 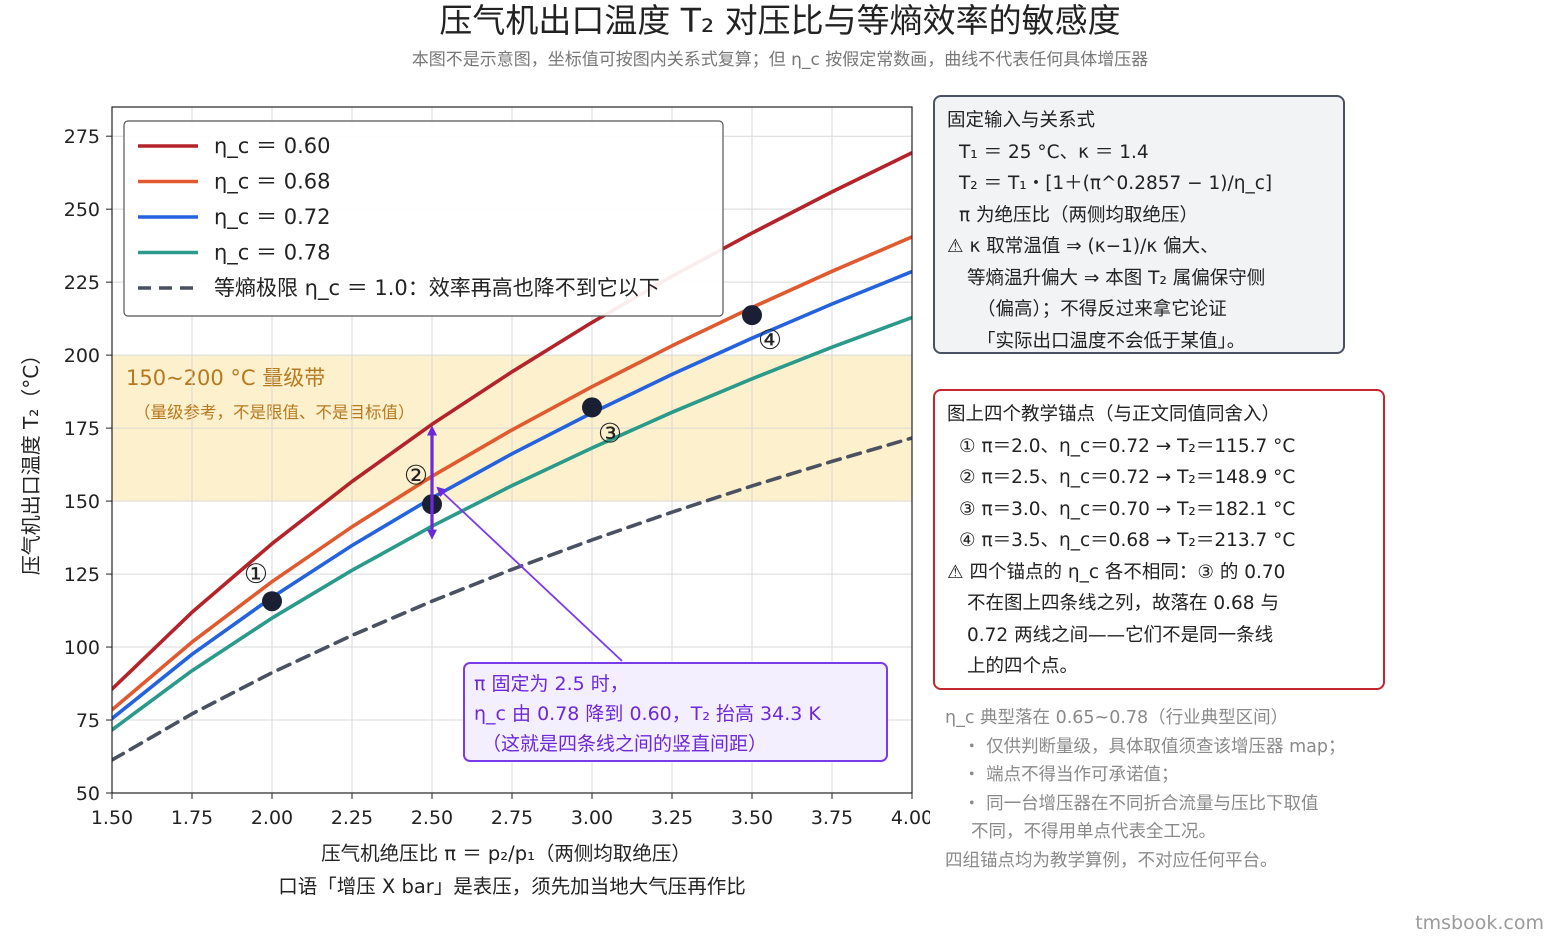 I want to click on band-sublabel: （量级参考，不是限值、不是目标值）, so click(x=274, y=412).